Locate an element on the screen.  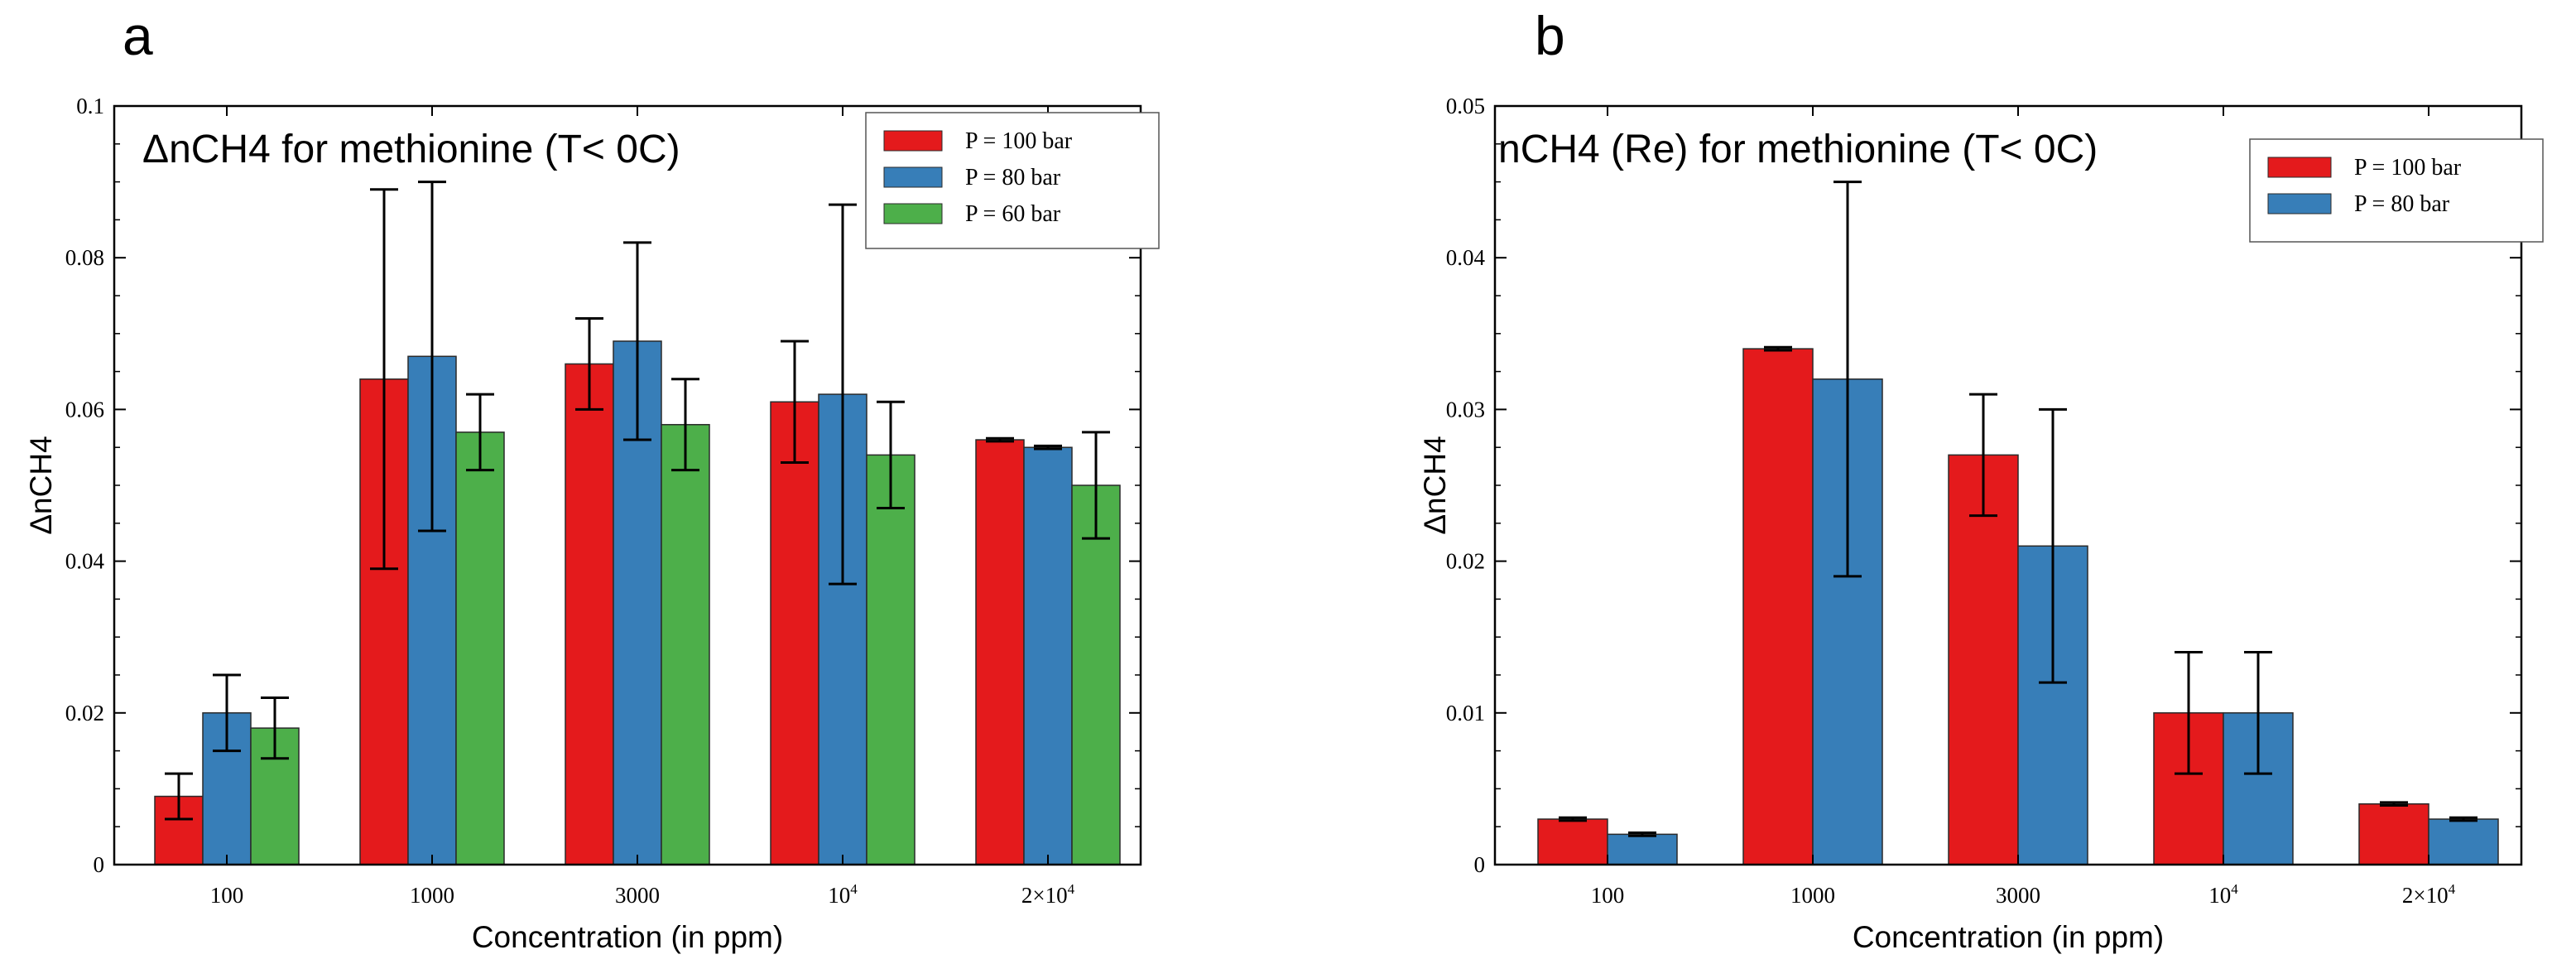
y-tick-label: 0.03 is located at coordinates (1465, 409).